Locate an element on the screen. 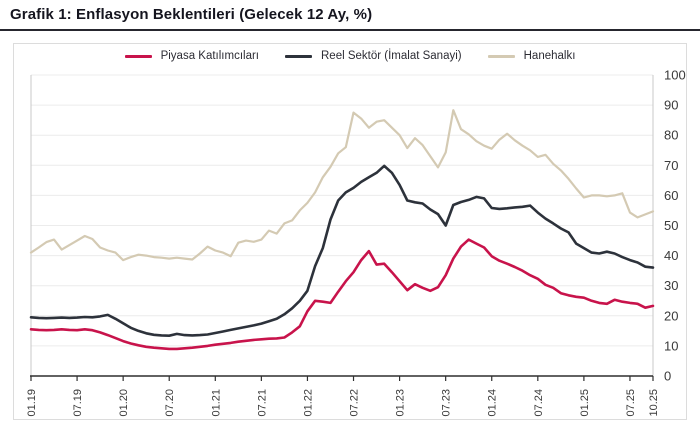 The image size is (700, 437). y-tick-label: 100 is located at coordinates (675, 75).